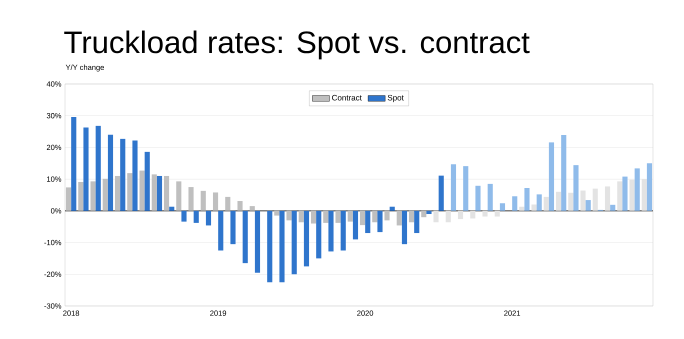  I want to click on legend-label: Spot, so click(396, 98).